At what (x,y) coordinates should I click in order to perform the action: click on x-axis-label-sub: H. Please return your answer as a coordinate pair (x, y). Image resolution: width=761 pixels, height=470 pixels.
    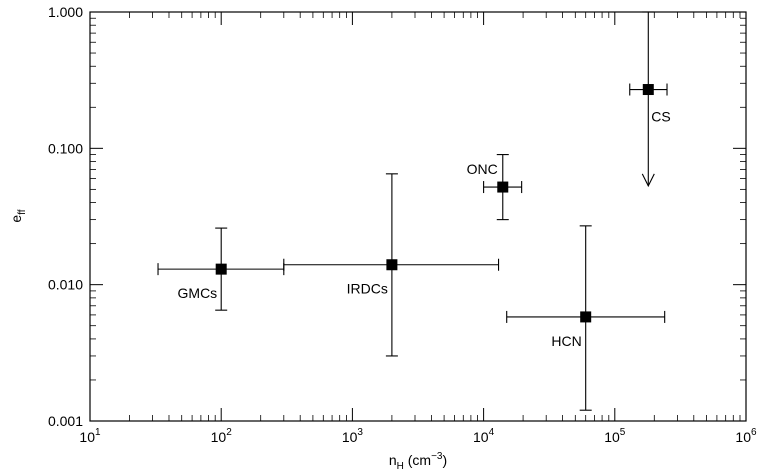
    Looking at the image, I should click on (400, 465).